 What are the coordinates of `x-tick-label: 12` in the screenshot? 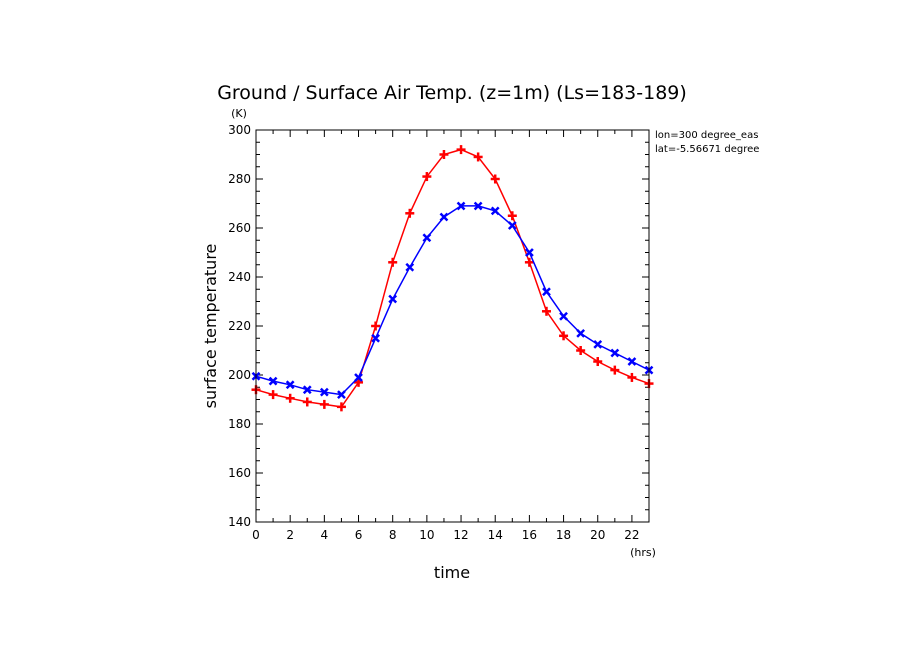 It's located at (460, 535).